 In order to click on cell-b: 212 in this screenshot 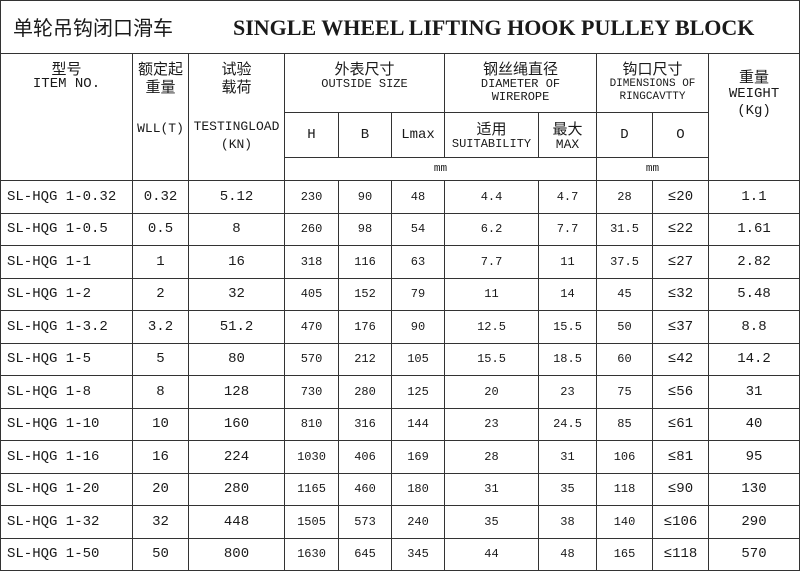, I will do `click(365, 359)`.